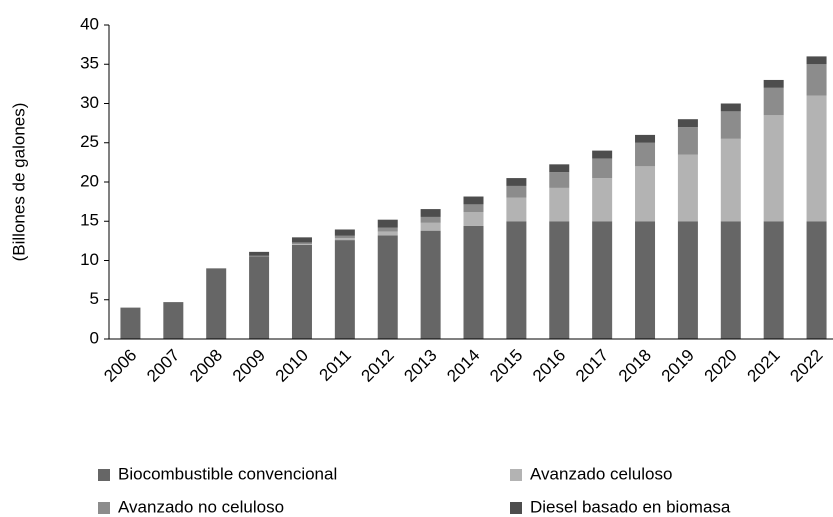 This screenshot has height=517, width=833. What do you see at coordinates (463, 366) in the screenshot?
I see `x-tick-label: 2014` at bounding box center [463, 366].